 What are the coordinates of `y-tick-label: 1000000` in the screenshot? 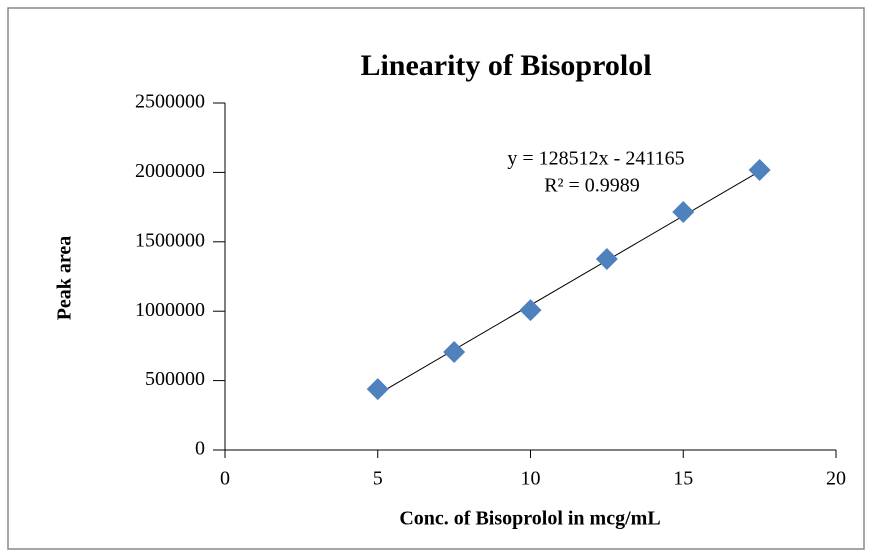 It's located at (170, 310).